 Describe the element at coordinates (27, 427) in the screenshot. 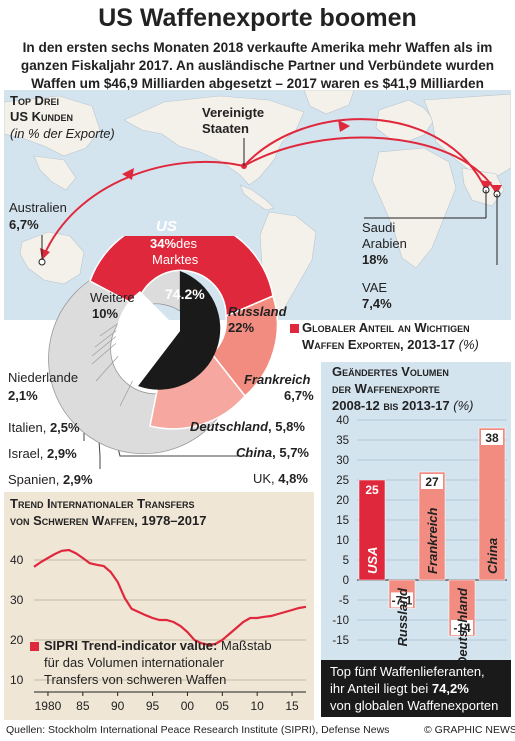

I see `italien-name: Italien,` at that location.